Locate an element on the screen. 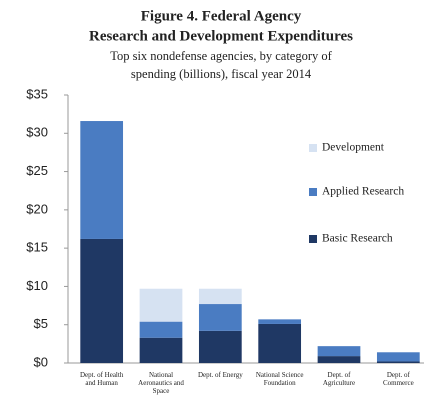  x-tick-label: Dept. of Commerce is located at coordinates (398, 379).